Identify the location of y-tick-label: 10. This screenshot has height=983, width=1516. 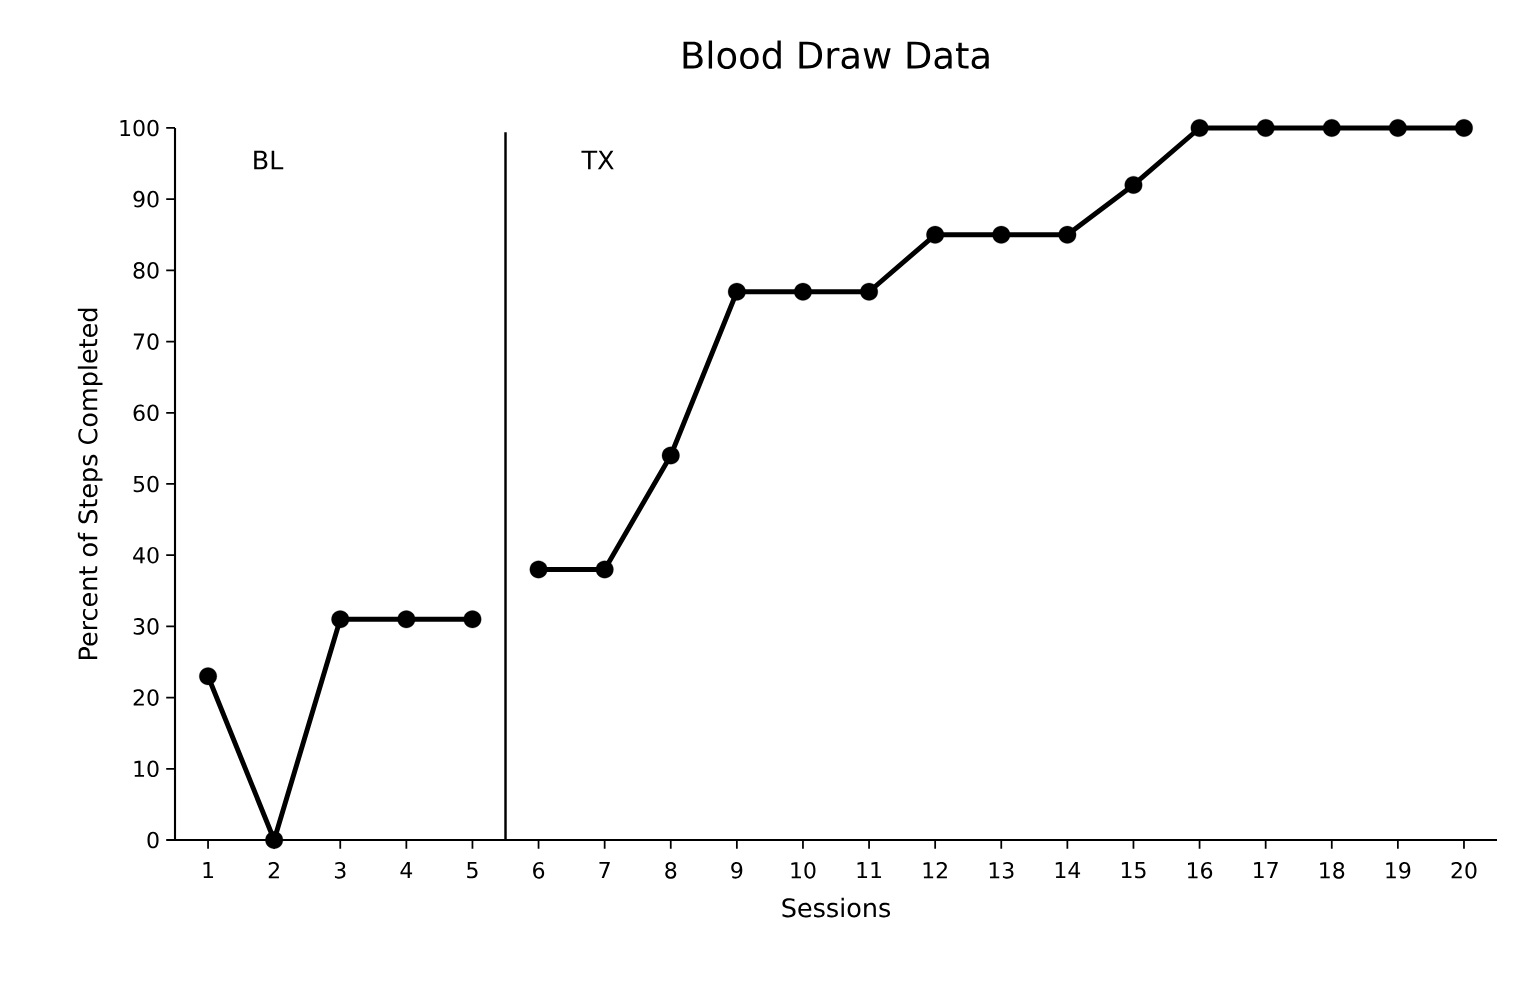
(146, 769).